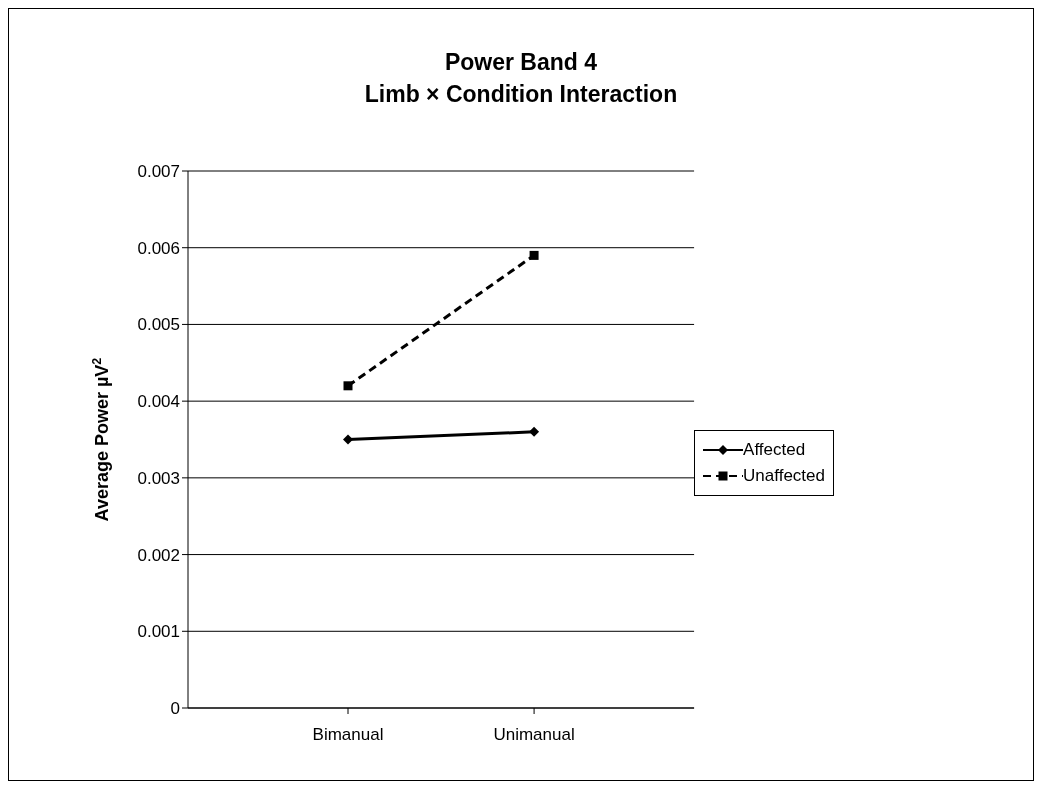 The width and height of the screenshot is (1044, 791). I want to click on legend-label: Affected, so click(774, 450).